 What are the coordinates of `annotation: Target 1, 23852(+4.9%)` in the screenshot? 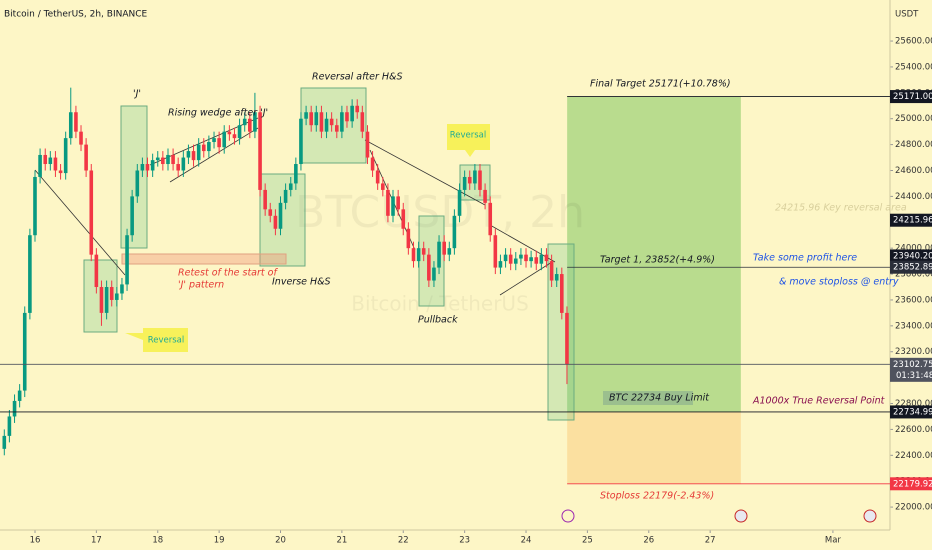 It's located at (657, 260).